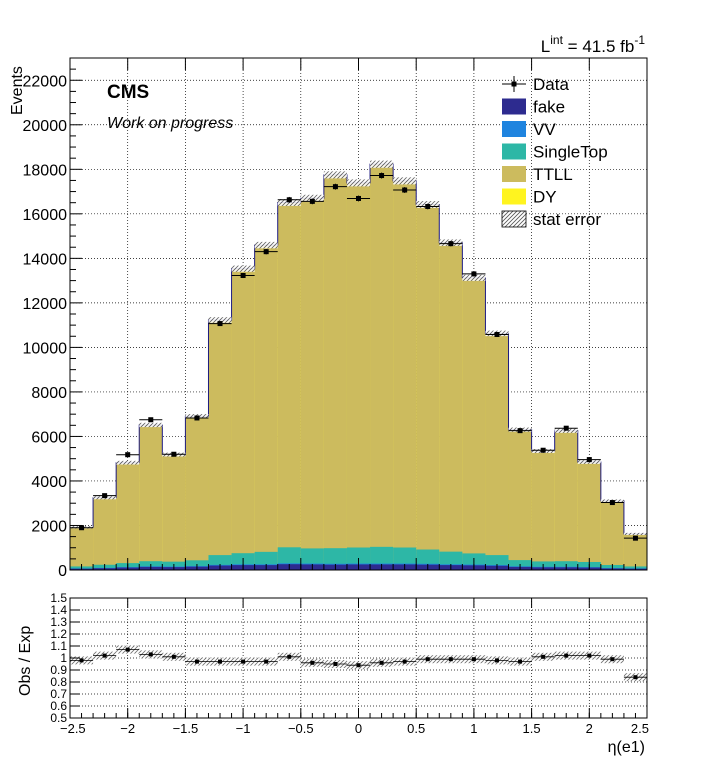 This screenshot has width=718, height=776. What do you see at coordinates (58, 646) in the screenshot?
I see `ratio-y-tick-label: 1.1` at bounding box center [58, 646].